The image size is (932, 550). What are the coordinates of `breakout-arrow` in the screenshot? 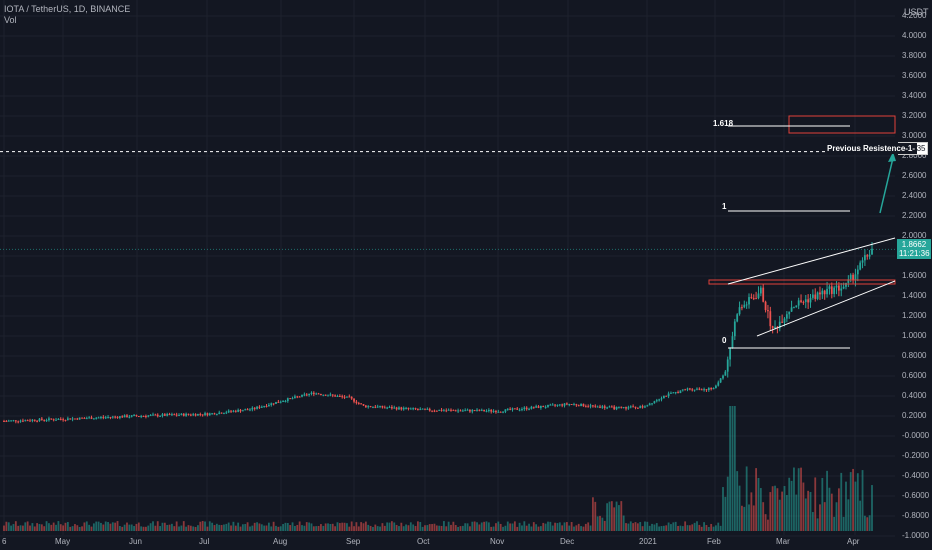 It's located at (886, 185).